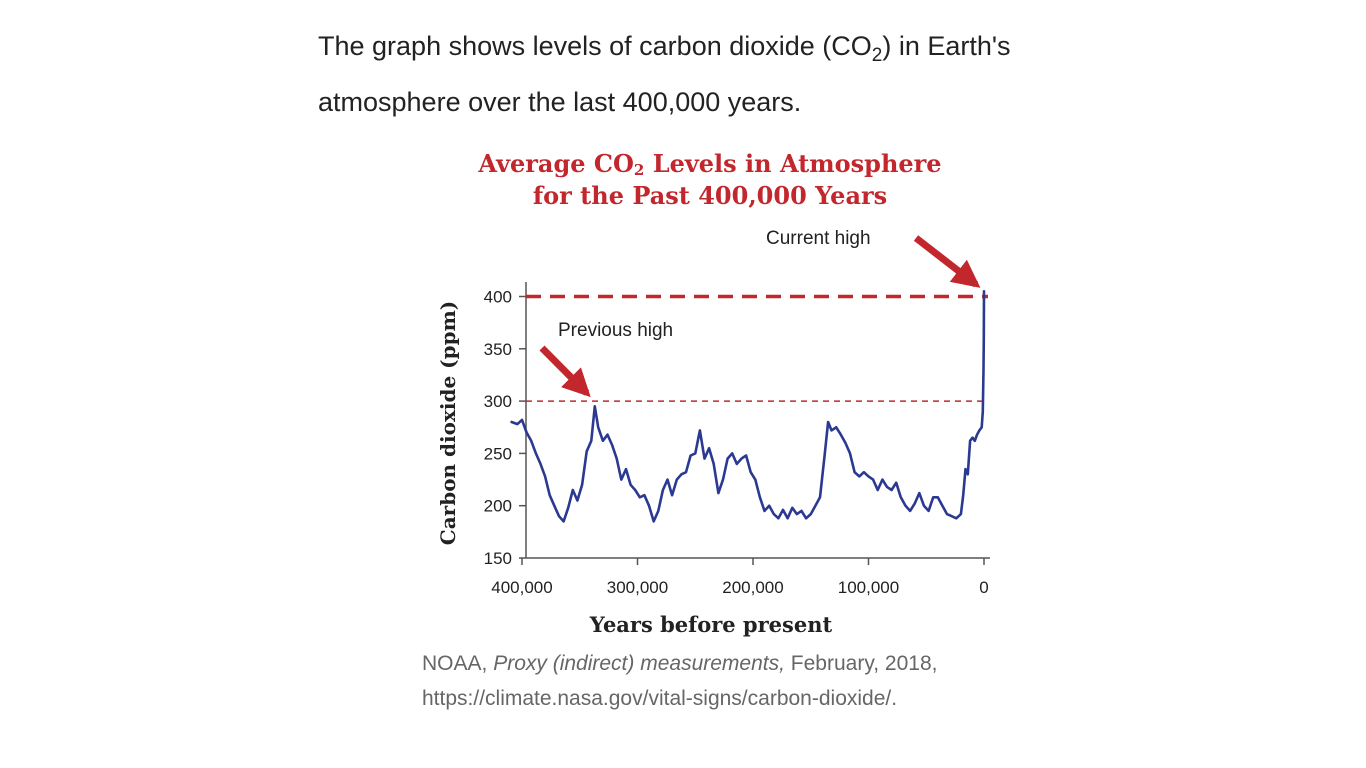 The height and width of the screenshot is (768, 1366). Describe the element at coordinates (639, 170) in the screenshot. I see `chart-title-subscript: 2` at that location.